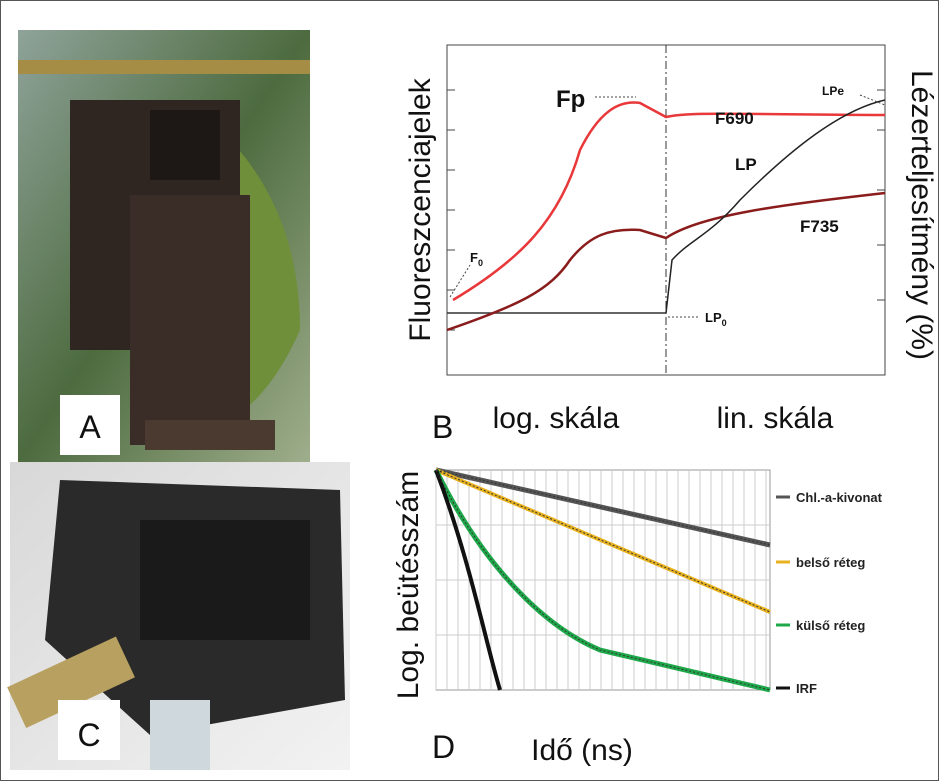 The height and width of the screenshot is (781, 939). What do you see at coordinates (442, 427) in the screenshot?
I see `panel-label: B` at bounding box center [442, 427].